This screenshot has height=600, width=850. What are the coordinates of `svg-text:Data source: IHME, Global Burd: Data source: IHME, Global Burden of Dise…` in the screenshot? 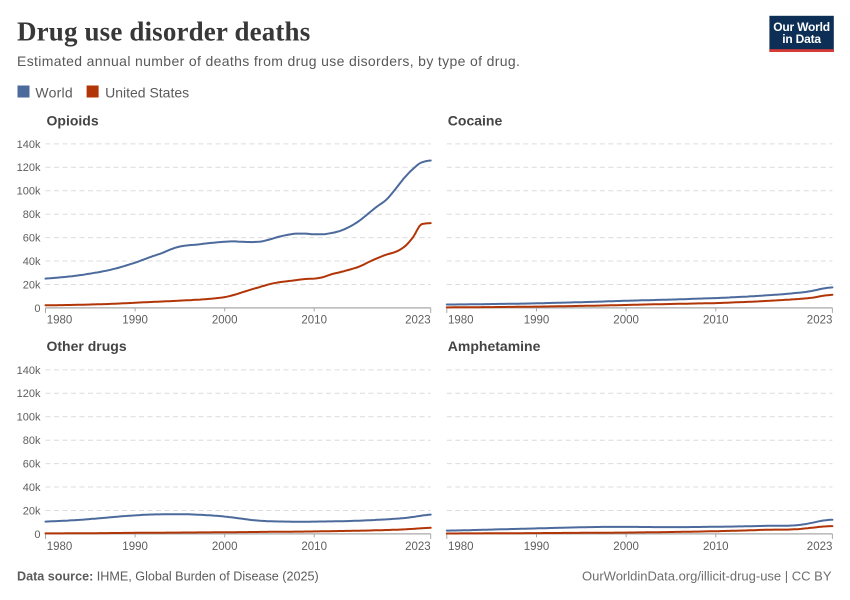 It's located at (168, 577).